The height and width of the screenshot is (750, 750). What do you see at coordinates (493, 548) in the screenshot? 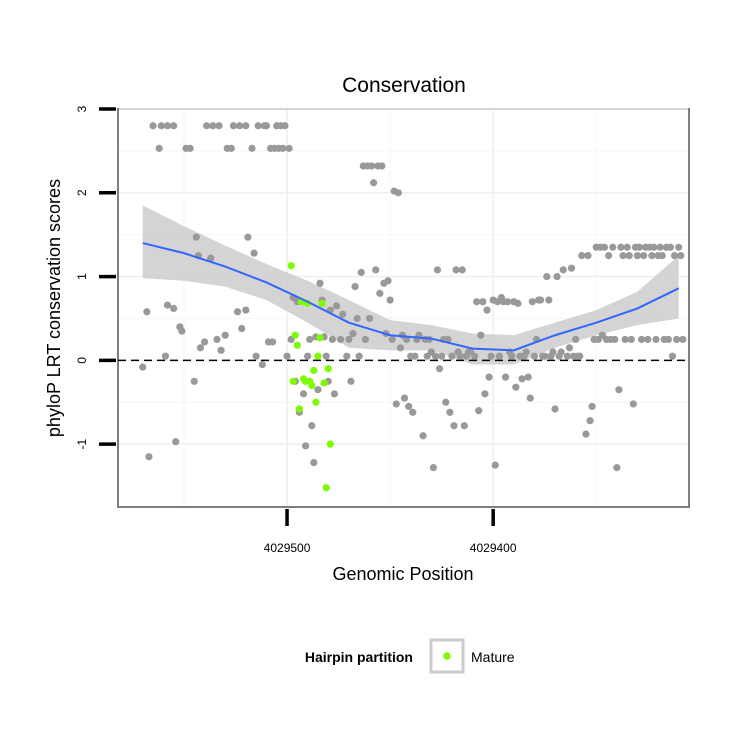
I see `x-tick-label: 4029400` at bounding box center [493, 548].